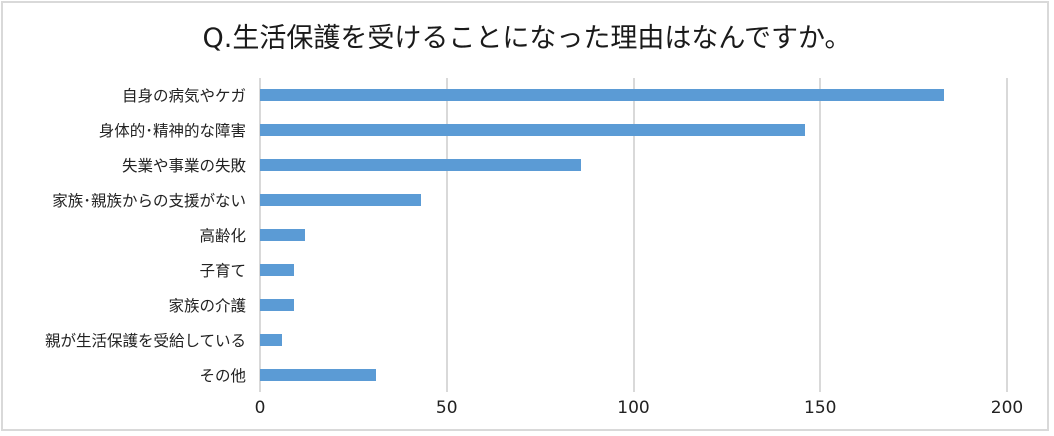  Describe the element at coordinates (633, 408) in the screenshot. I see `x-tick-label: 100` at that location.